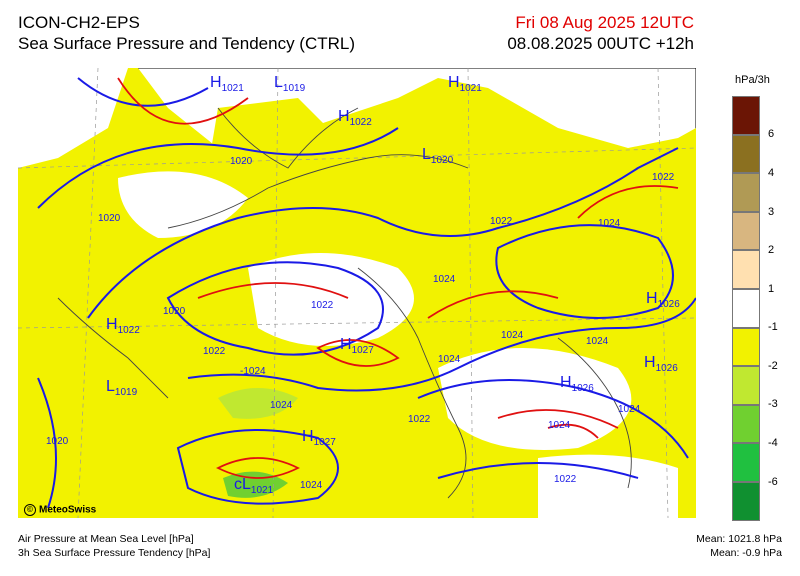 The image size is (800, 576). Describe the element at coordinates (739, 539) in the screenshot. I see `footer-mean-1: Mean: 1021.8 hPa` at that location.